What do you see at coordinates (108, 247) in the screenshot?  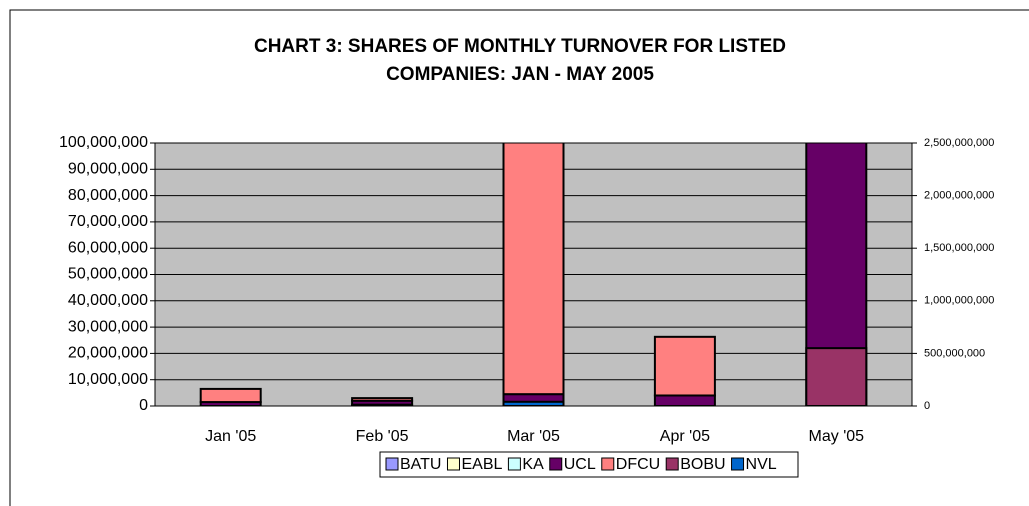 I see `y-tick-label: 60,000,000` at bounding box center [108, 247].